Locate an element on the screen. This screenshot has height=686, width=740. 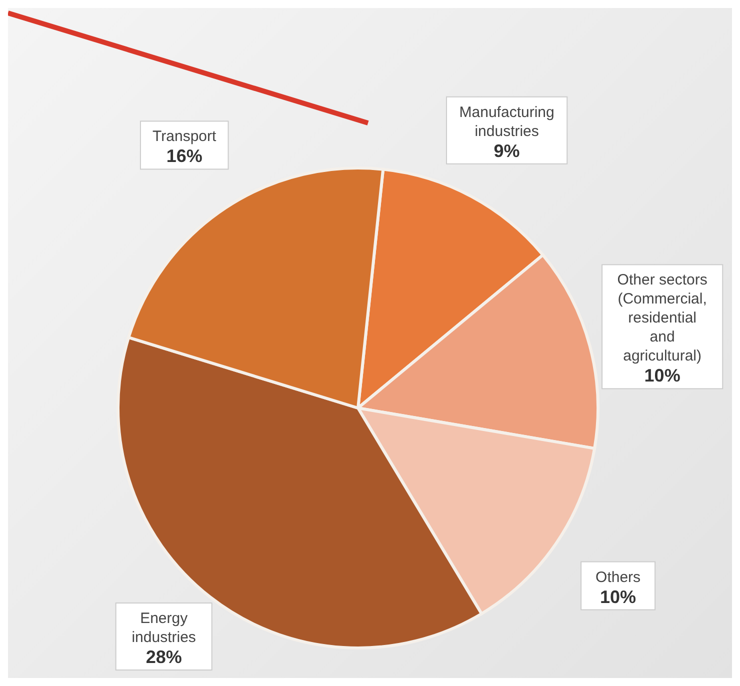
data-label: 9% is located at coordinates (507, 150).